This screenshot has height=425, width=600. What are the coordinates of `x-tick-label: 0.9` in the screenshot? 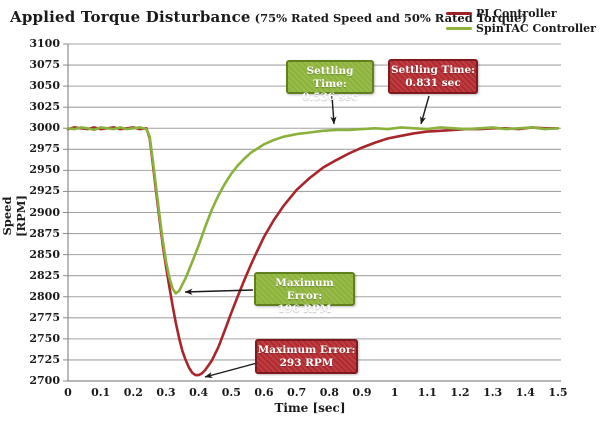 It's located at (362, 392).